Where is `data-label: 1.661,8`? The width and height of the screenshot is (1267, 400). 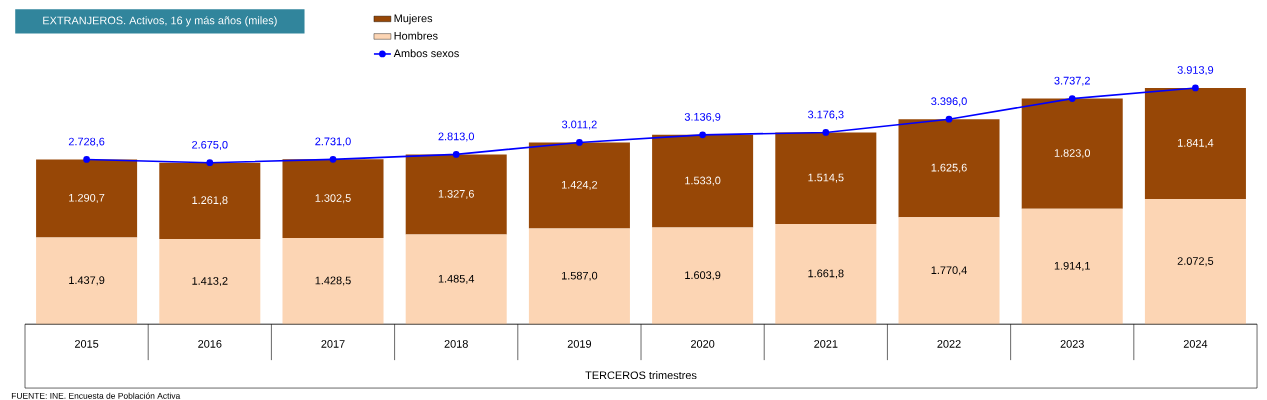 data-label: 1.661,8 is located at coordinates (826, 274).